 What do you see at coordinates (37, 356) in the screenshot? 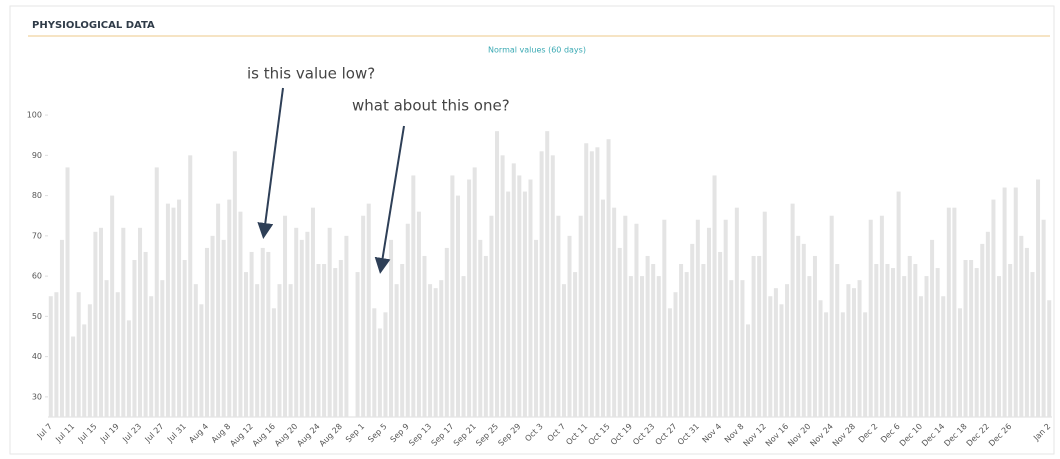
I see `y-tick-label: 40` at bounding box center [37, 356].